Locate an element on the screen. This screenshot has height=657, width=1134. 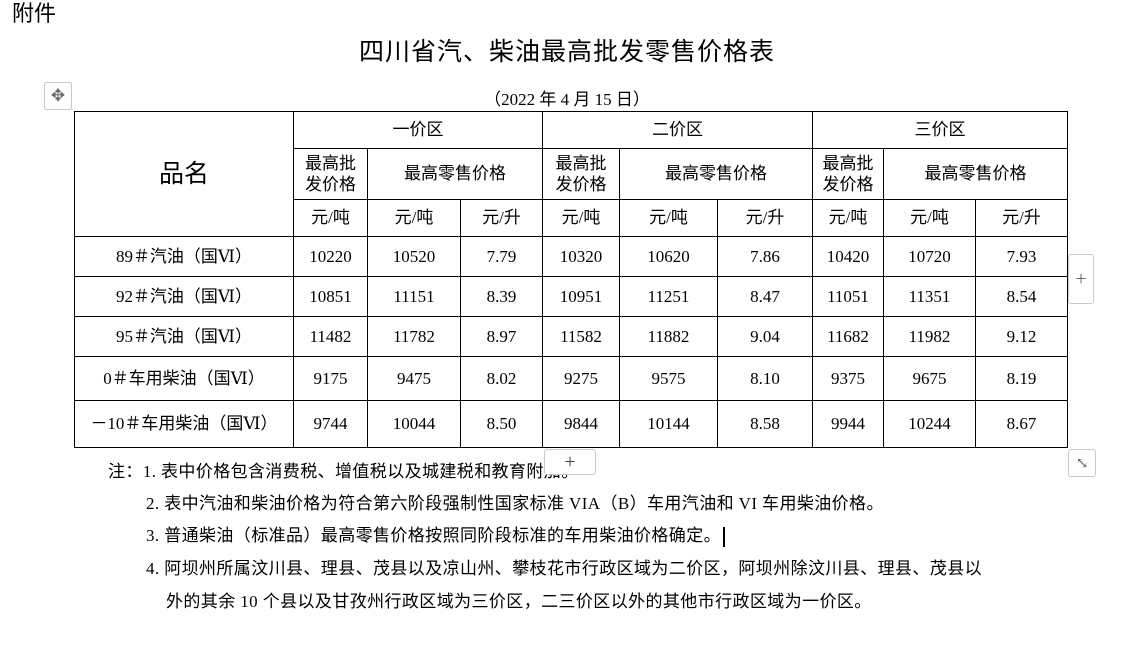
product-name: 0＃车用柴油（国Ⅵ） is located at coordinates (184, 378).